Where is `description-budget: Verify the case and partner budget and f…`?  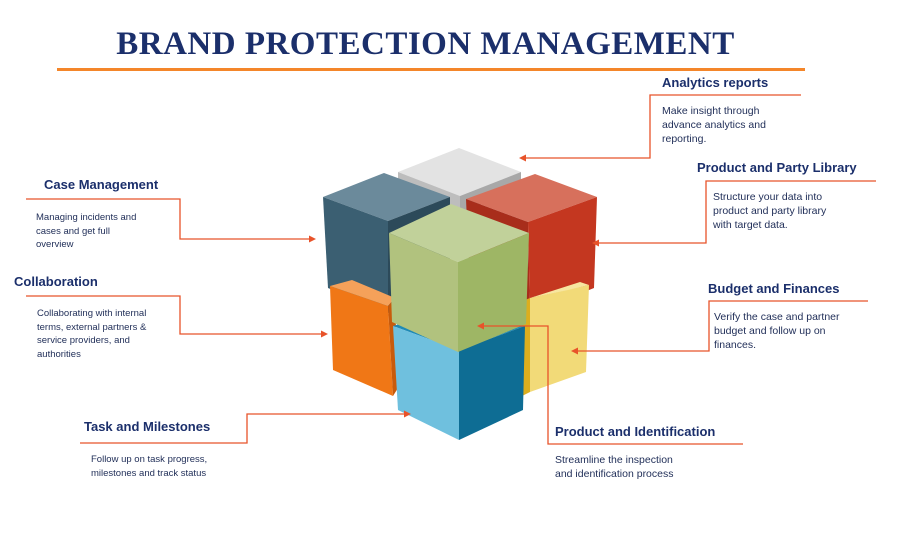 description-budget: Verify the case and partner budget and f… is located at coordinates (777, 331).